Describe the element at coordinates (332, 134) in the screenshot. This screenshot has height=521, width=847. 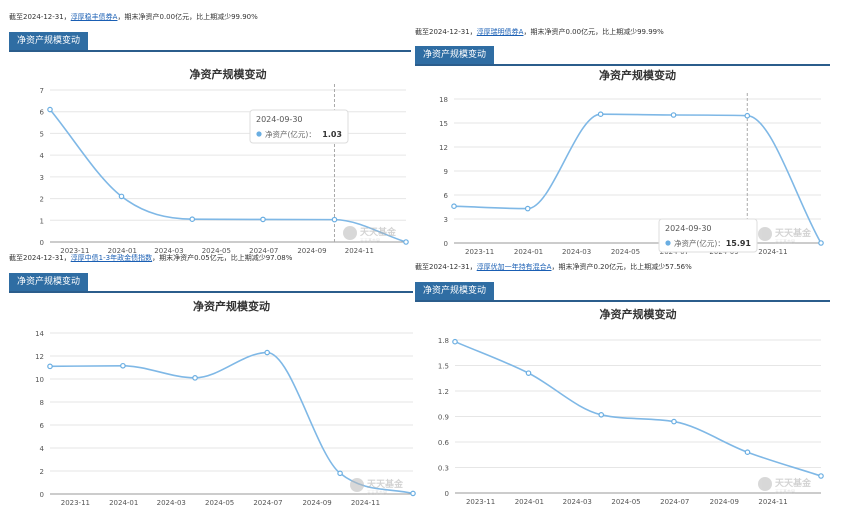
I see `tooltip-value: 1.03` at that location.